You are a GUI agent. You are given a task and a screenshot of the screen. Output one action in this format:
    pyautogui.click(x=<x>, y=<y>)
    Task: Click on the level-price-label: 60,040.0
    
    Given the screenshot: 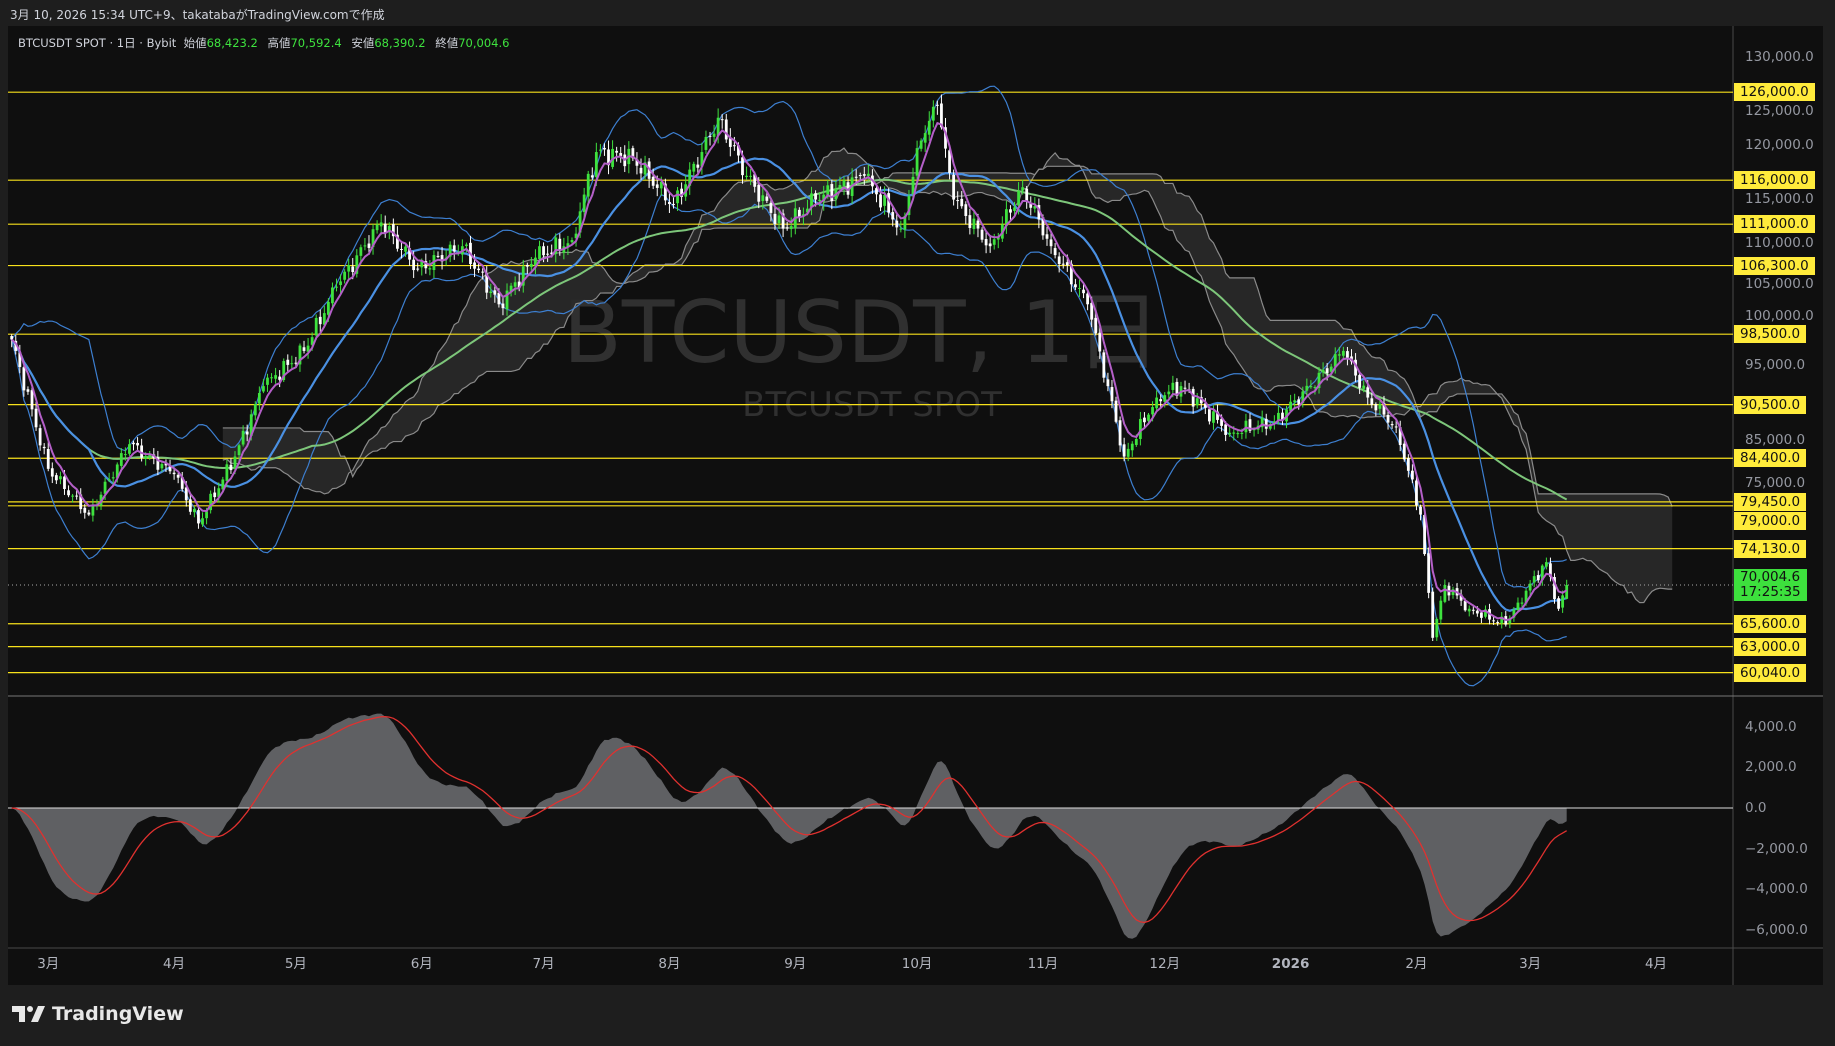 What is the action you would take?
    pyautogui.click(x=1770, y=672)
    